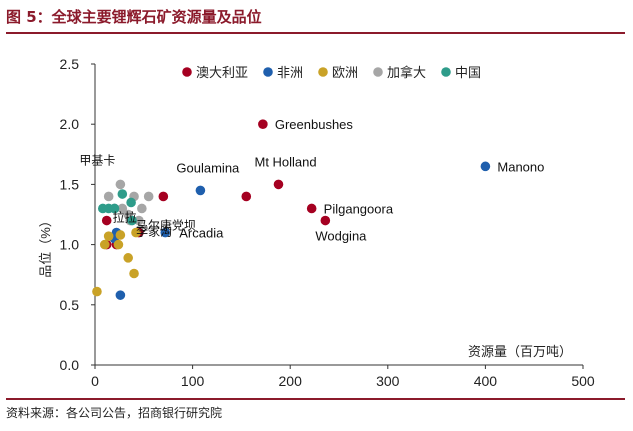  What do you see at coordinates (486, 381) in the screenshot?
I see `x-tick-label: 400` at bounding box center [486, 381].